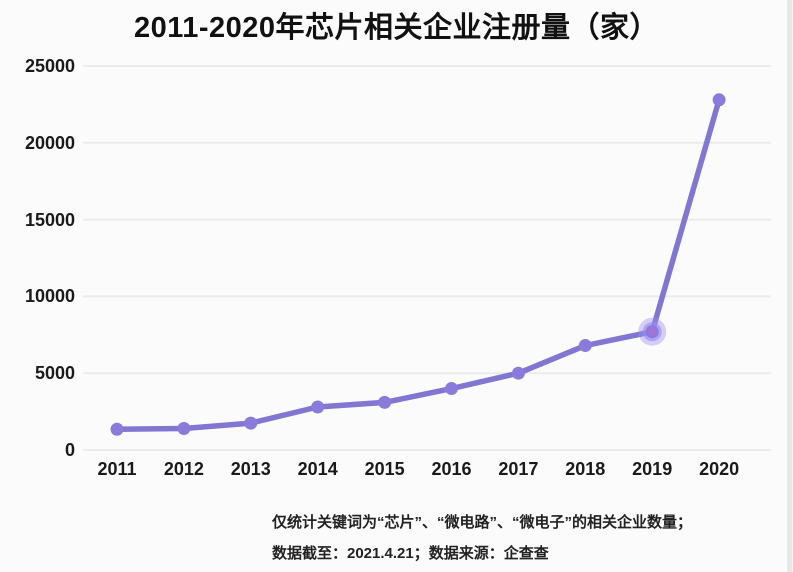 The image size is (793, 572). Describe the element at coordinates (719, 100) in the screenshot. I see `data-point-2020` at that location.